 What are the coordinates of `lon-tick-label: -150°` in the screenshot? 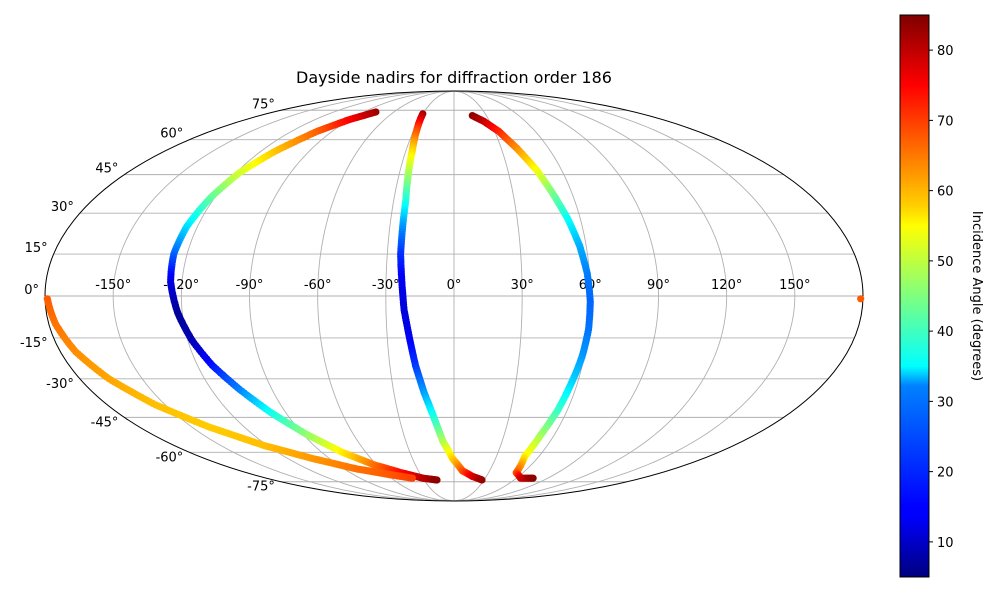 It's located at (113, 285).